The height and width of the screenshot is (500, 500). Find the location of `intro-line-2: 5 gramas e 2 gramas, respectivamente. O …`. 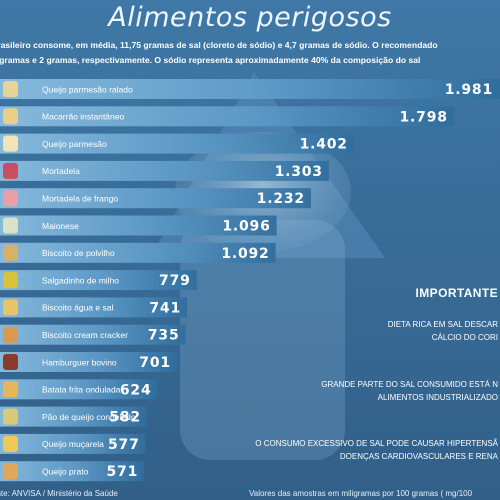

intro-line-2: 5 gramas e 2 gramas, respectivamente. O … is located at coordinates (210, 60).